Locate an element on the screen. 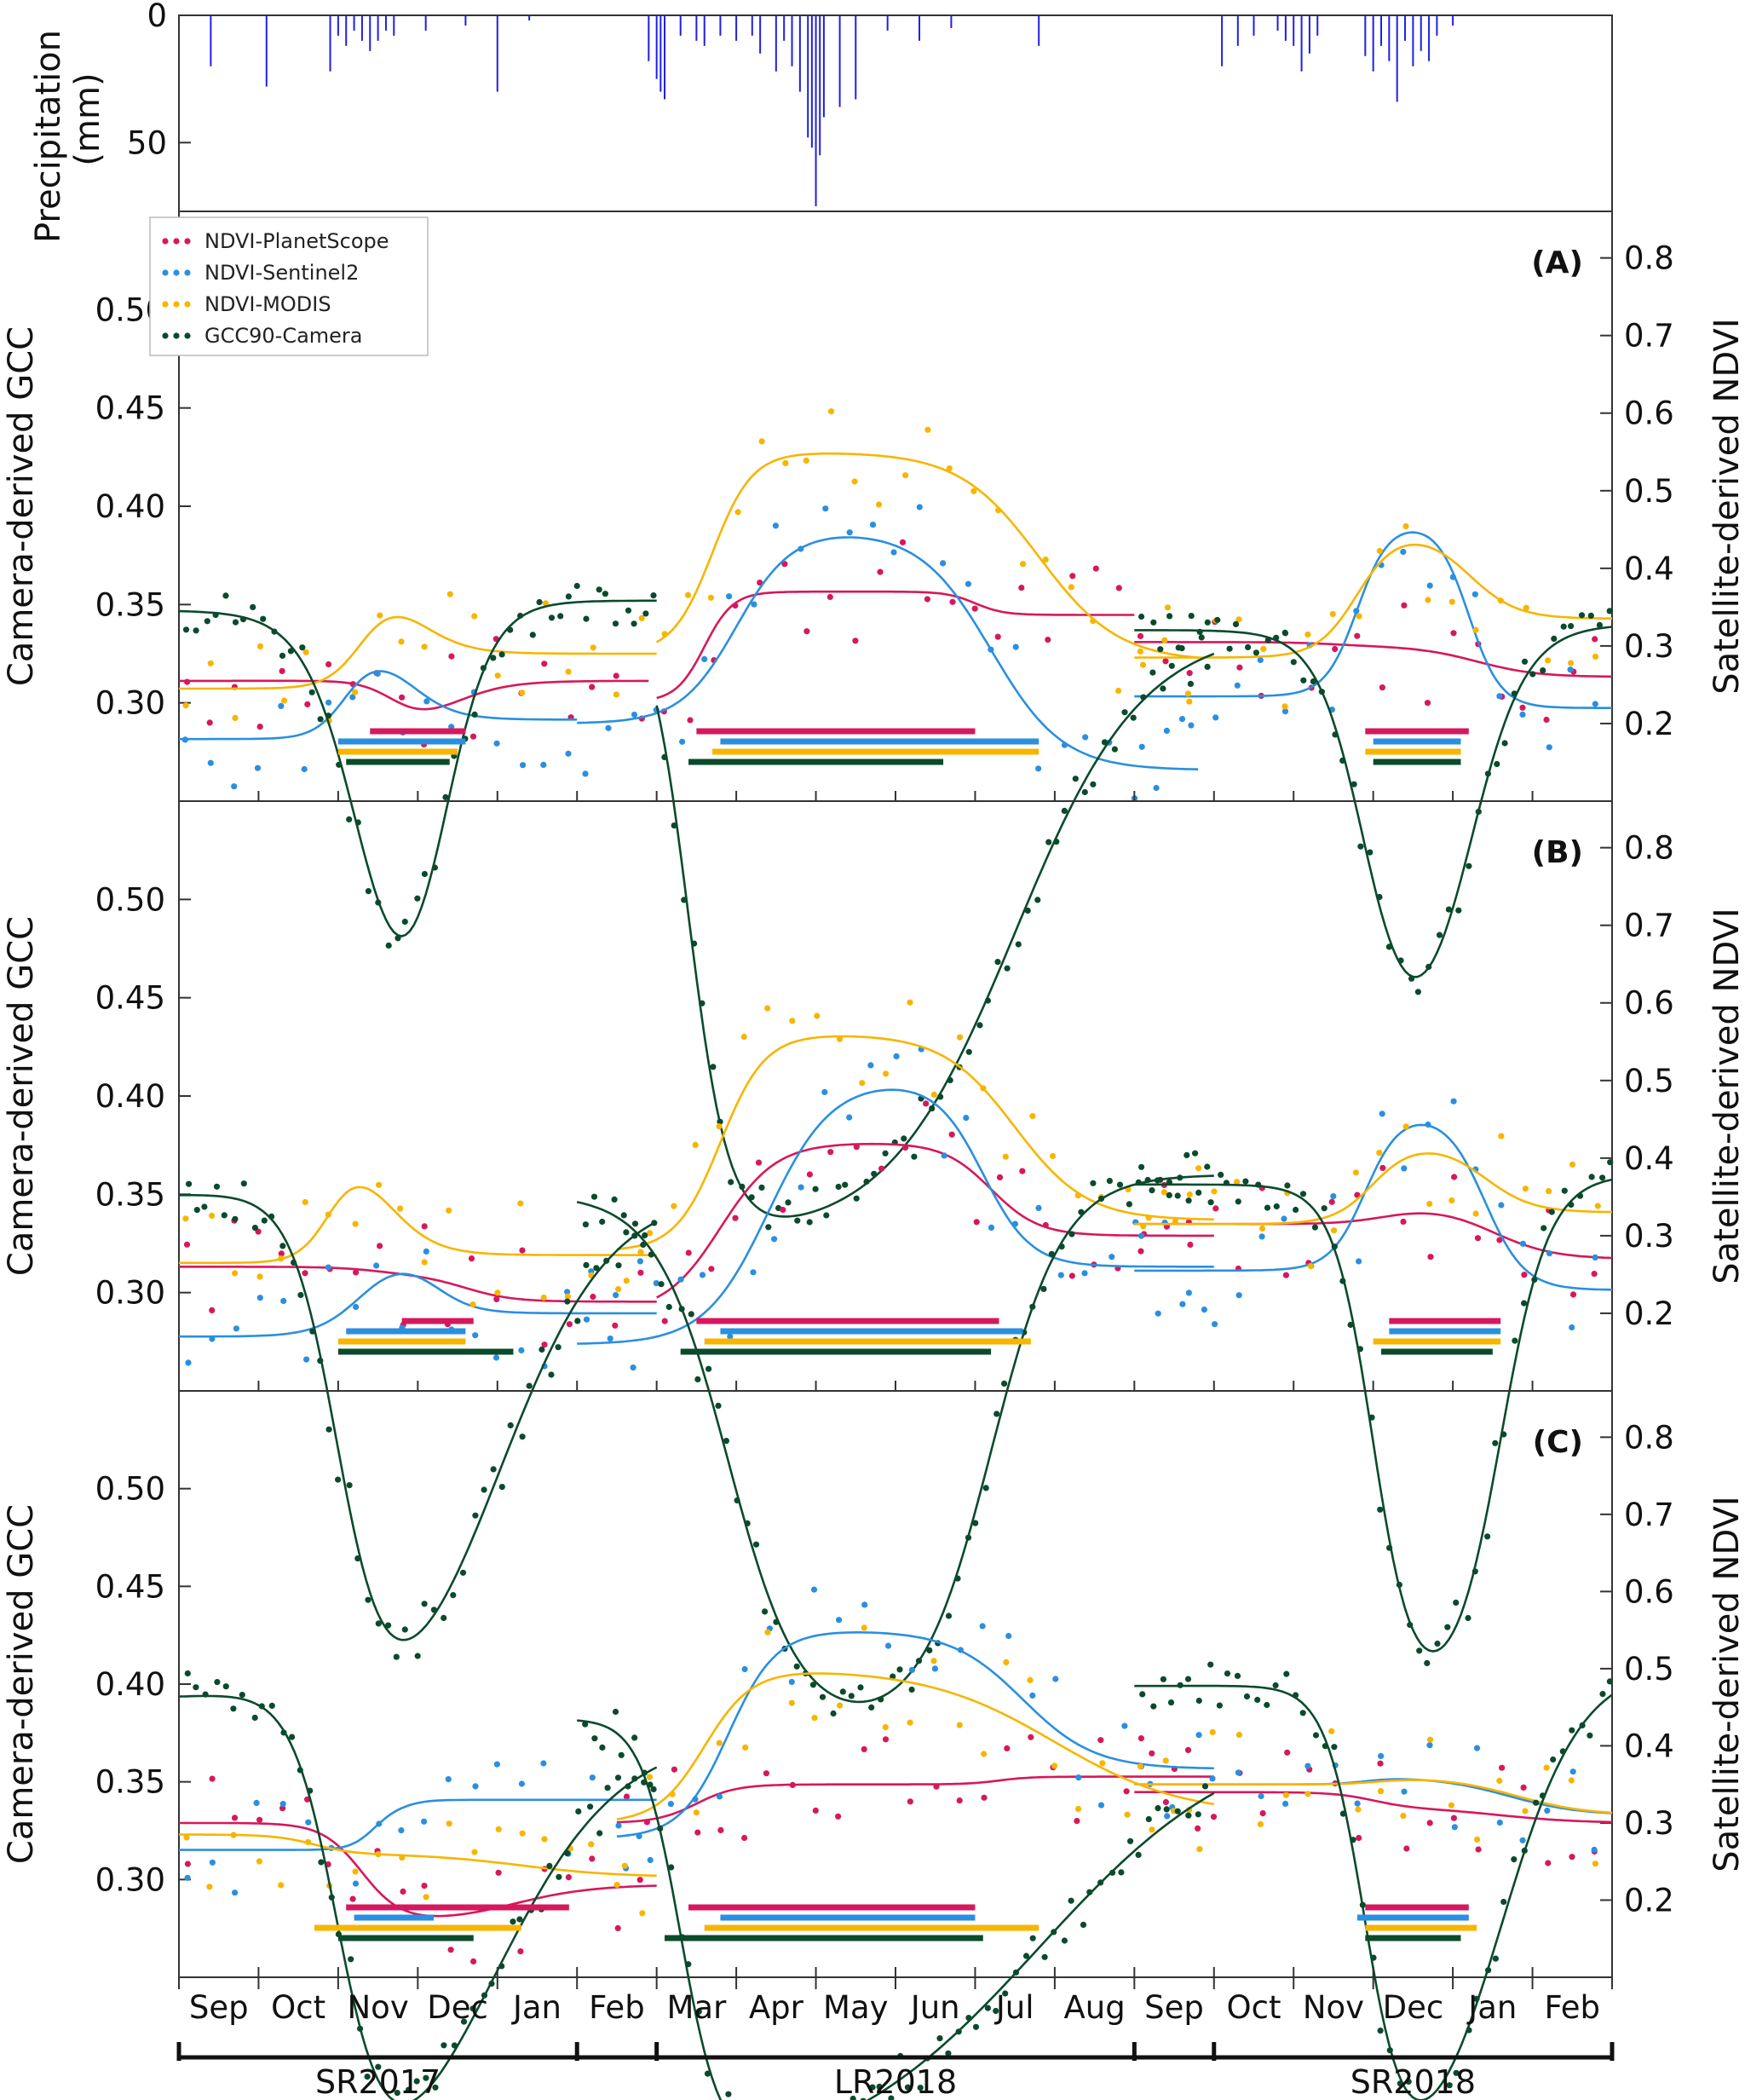  right-tick-label: 0.3 is located at coordinates (1649, 1823).